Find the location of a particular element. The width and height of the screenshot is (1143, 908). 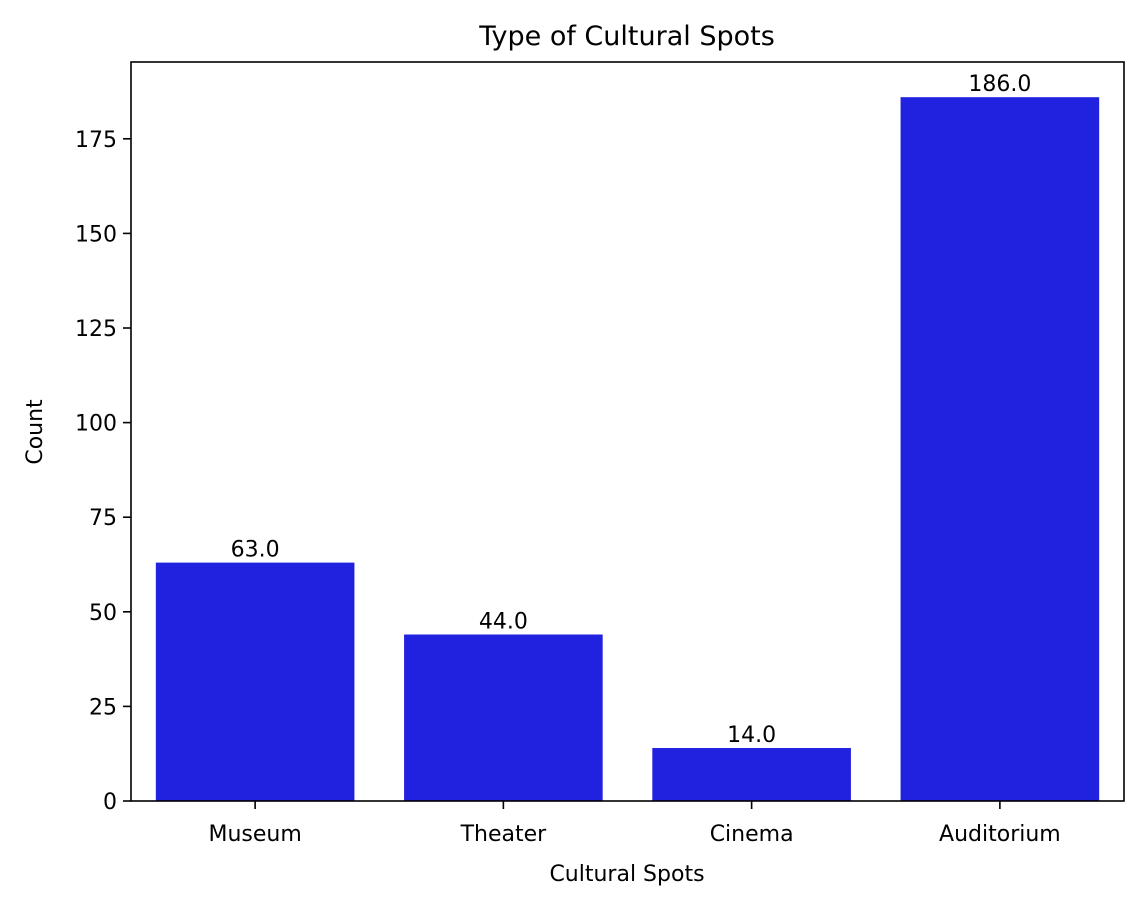

chart-title: Type of Cultural Spots is located at coordinates (626, 36).